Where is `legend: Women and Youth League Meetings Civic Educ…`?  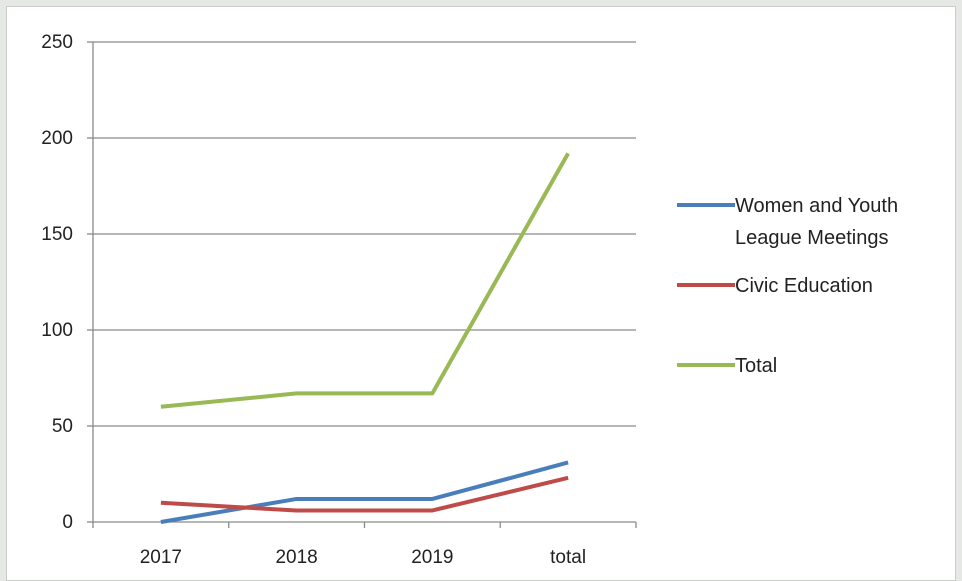
legend: Women and Youth League Meetings Civic Educ… is located at coordinates (787, 286).